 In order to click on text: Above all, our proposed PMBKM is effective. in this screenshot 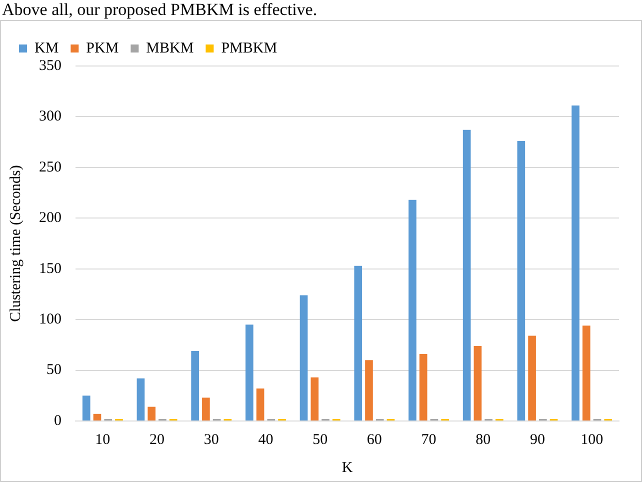, I will do `click(159, 10)`.